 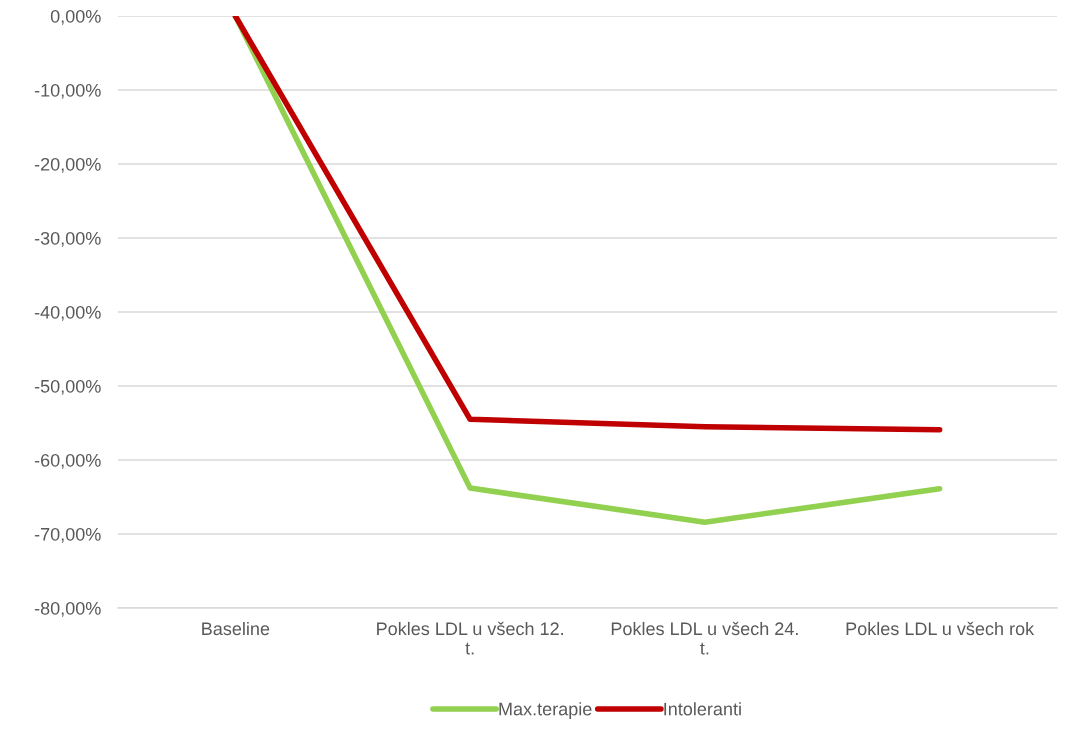 I want to click on legend-label: Max.terapie, so click(x=545, y=711).